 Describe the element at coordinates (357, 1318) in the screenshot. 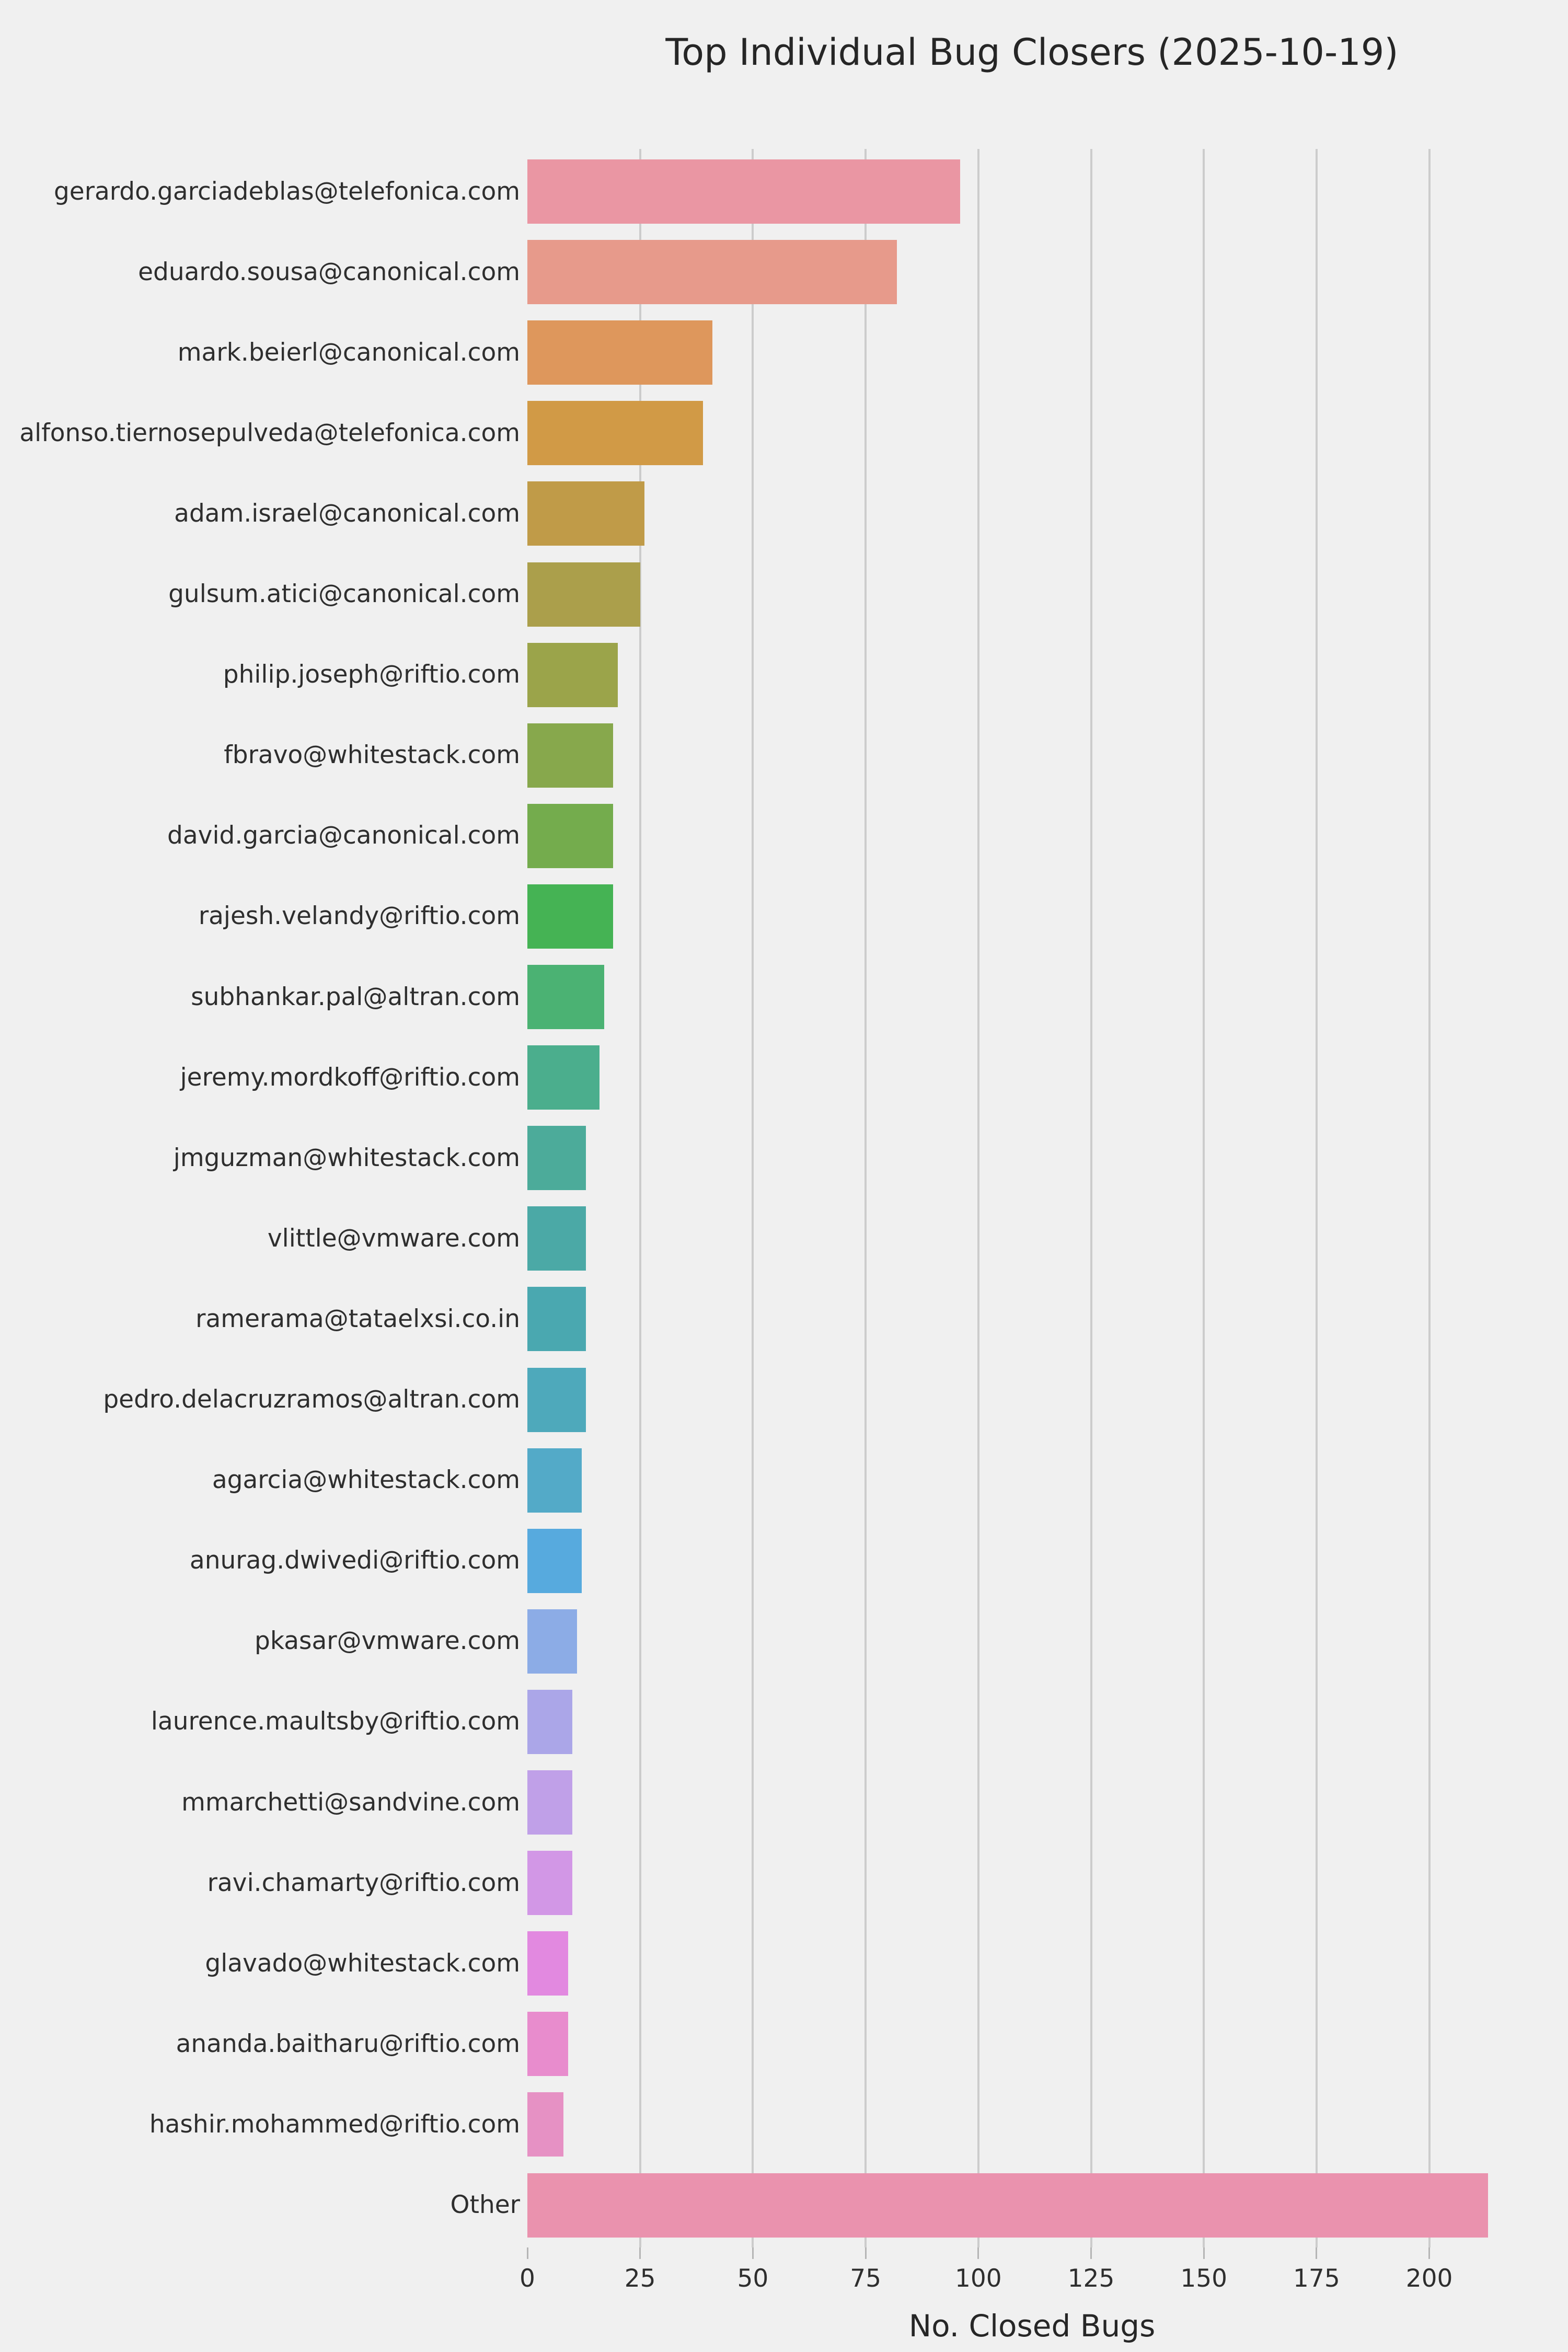

I see `y-tick-label: ramerama@tataelxsi.co.in` at that location.